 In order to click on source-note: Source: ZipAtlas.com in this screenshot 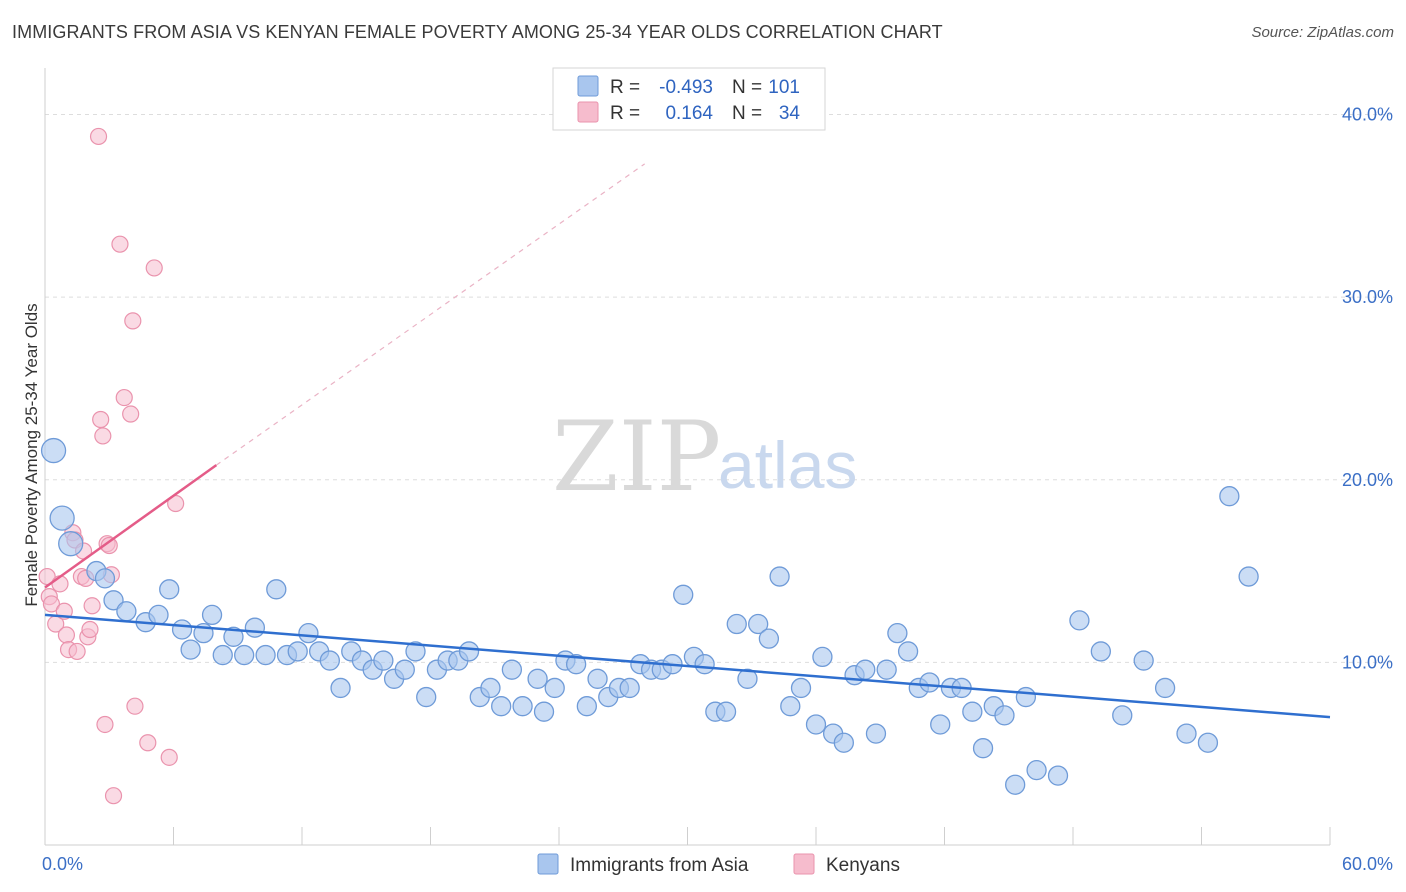, I will do `click(1322, 32)`.